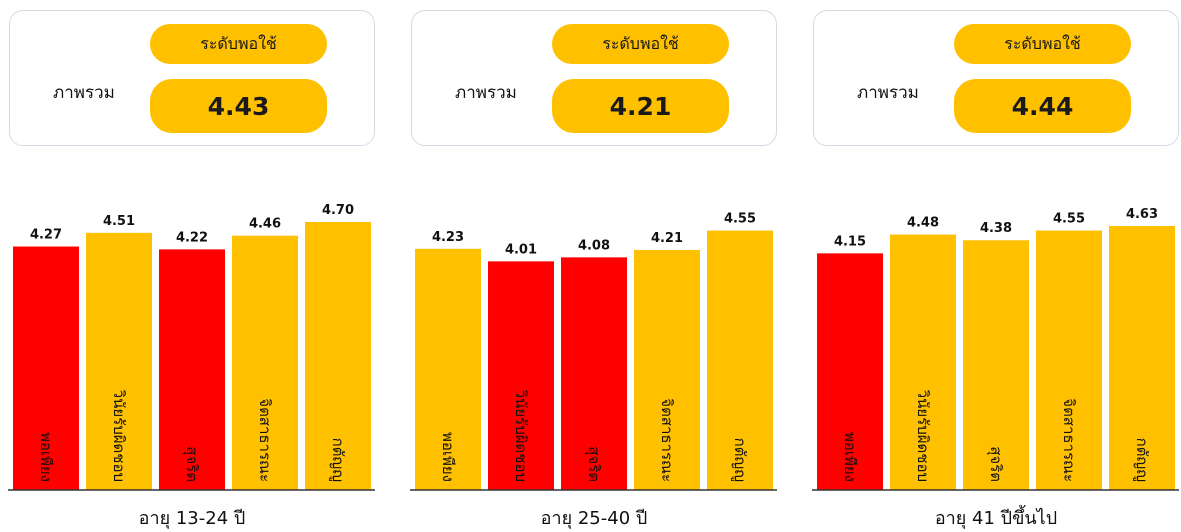 The width and height of the screenshot is (1181, 532). I want to click on data-label: 4.63, so click(1142, 214).